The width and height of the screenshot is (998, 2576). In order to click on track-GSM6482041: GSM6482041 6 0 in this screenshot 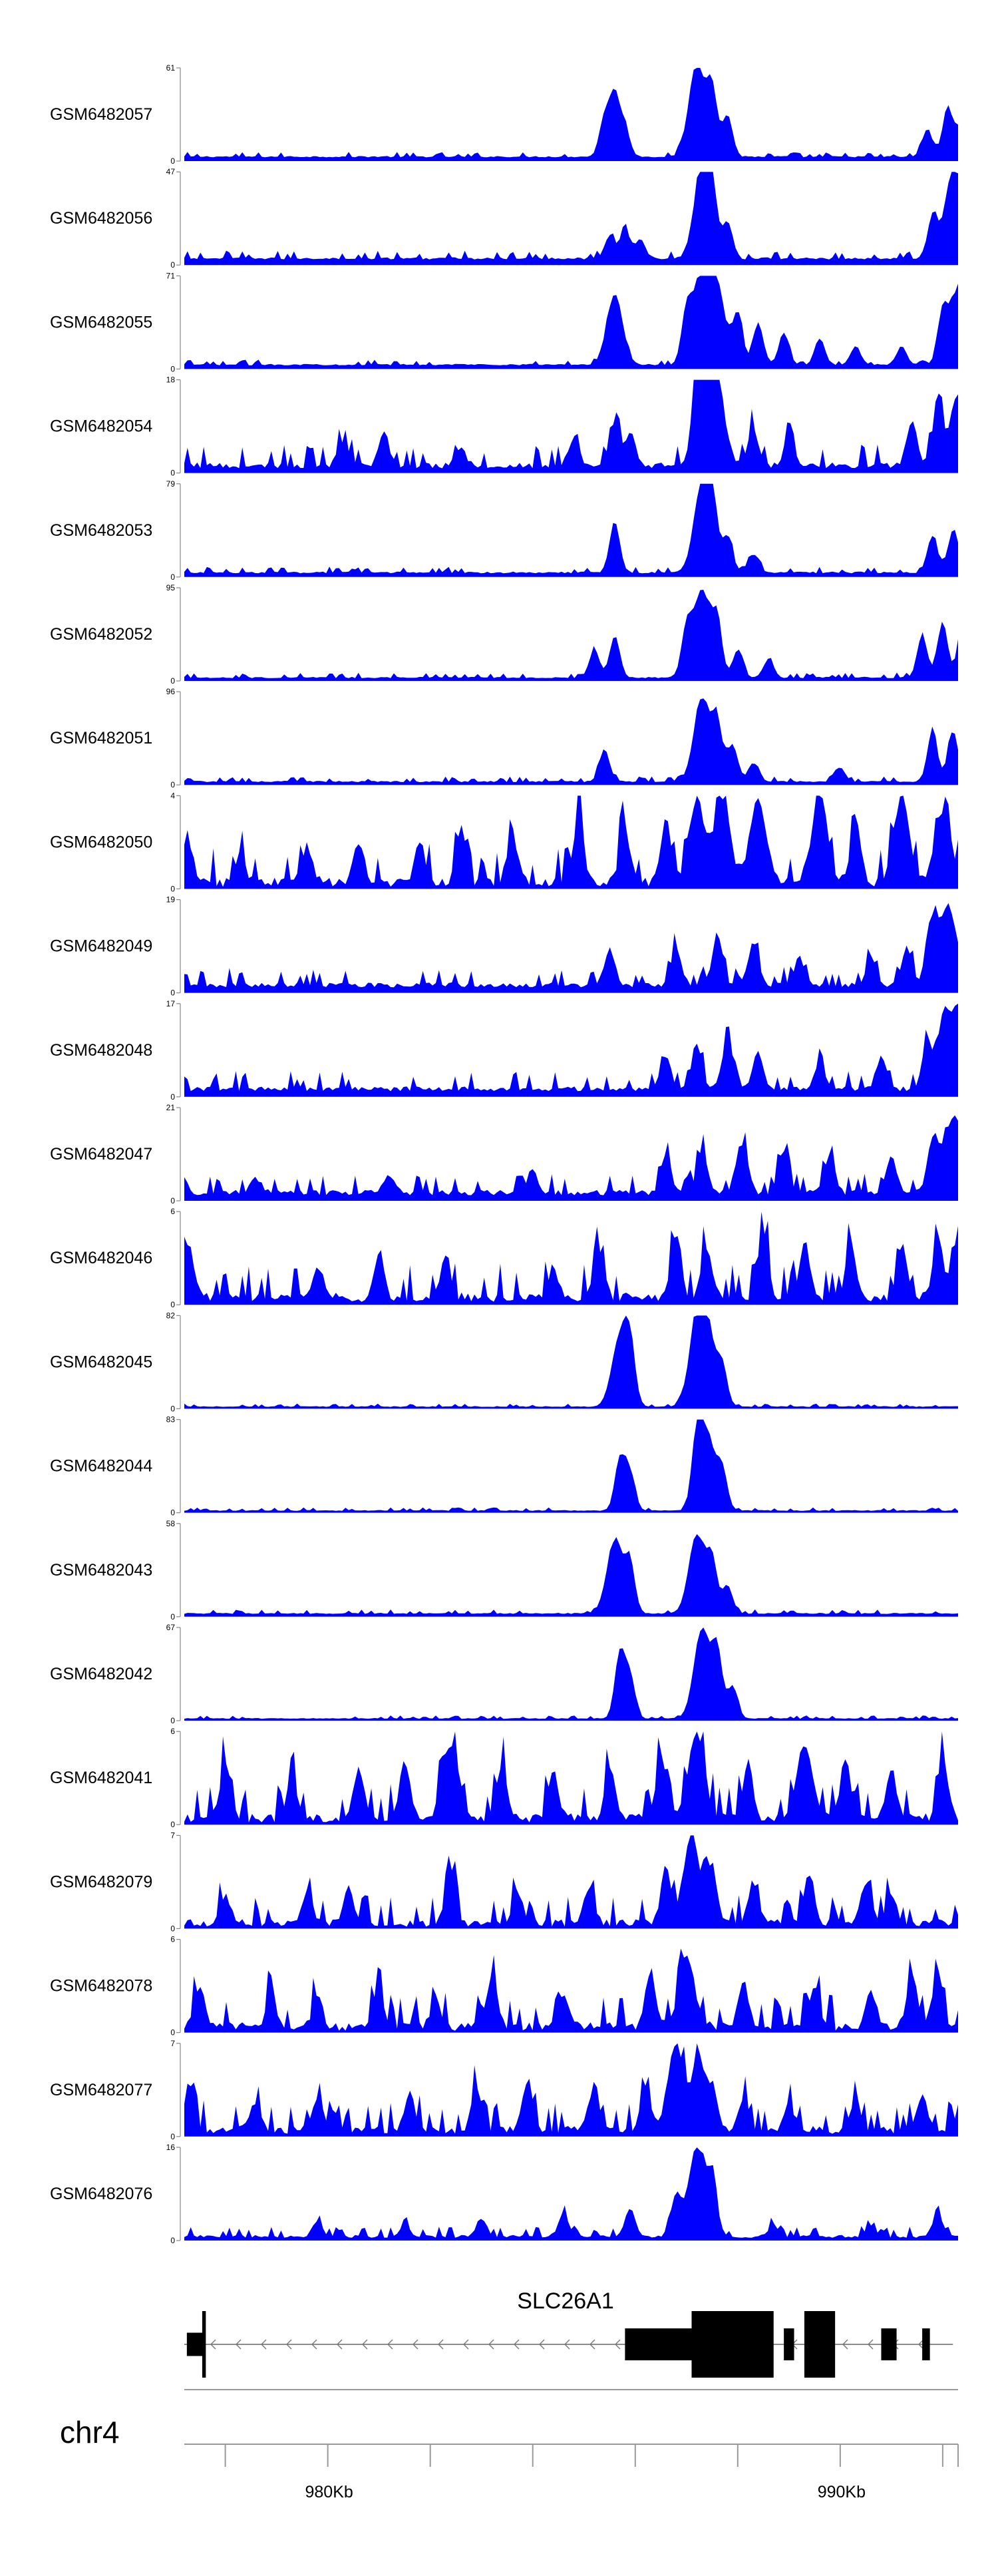, I will do `click(504, 1778)`.